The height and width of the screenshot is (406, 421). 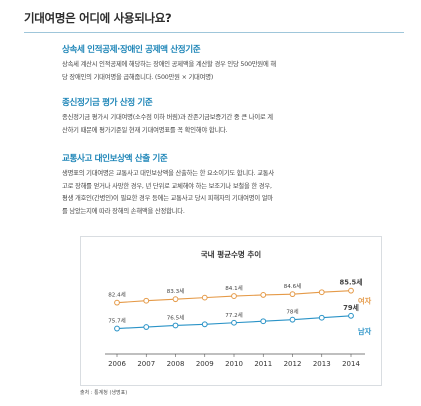 What do you see at coordinates (234, 315) in the screenshot?
I see `data-label: 77.2세` at bounding box center [234, 315].